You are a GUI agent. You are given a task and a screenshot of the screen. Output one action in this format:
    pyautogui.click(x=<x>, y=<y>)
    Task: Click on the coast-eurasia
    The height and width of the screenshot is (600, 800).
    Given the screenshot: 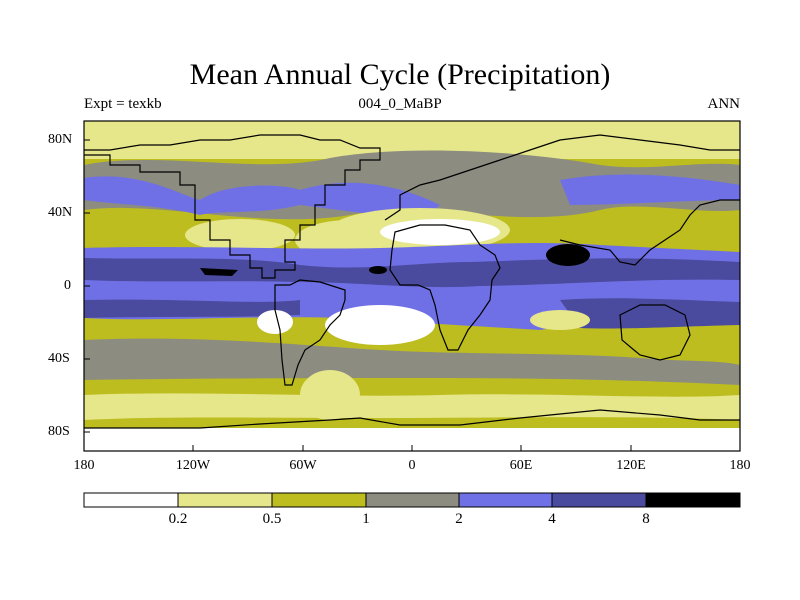 What is the action you would take?
    pyautogui.click(x=562, y=200)
    